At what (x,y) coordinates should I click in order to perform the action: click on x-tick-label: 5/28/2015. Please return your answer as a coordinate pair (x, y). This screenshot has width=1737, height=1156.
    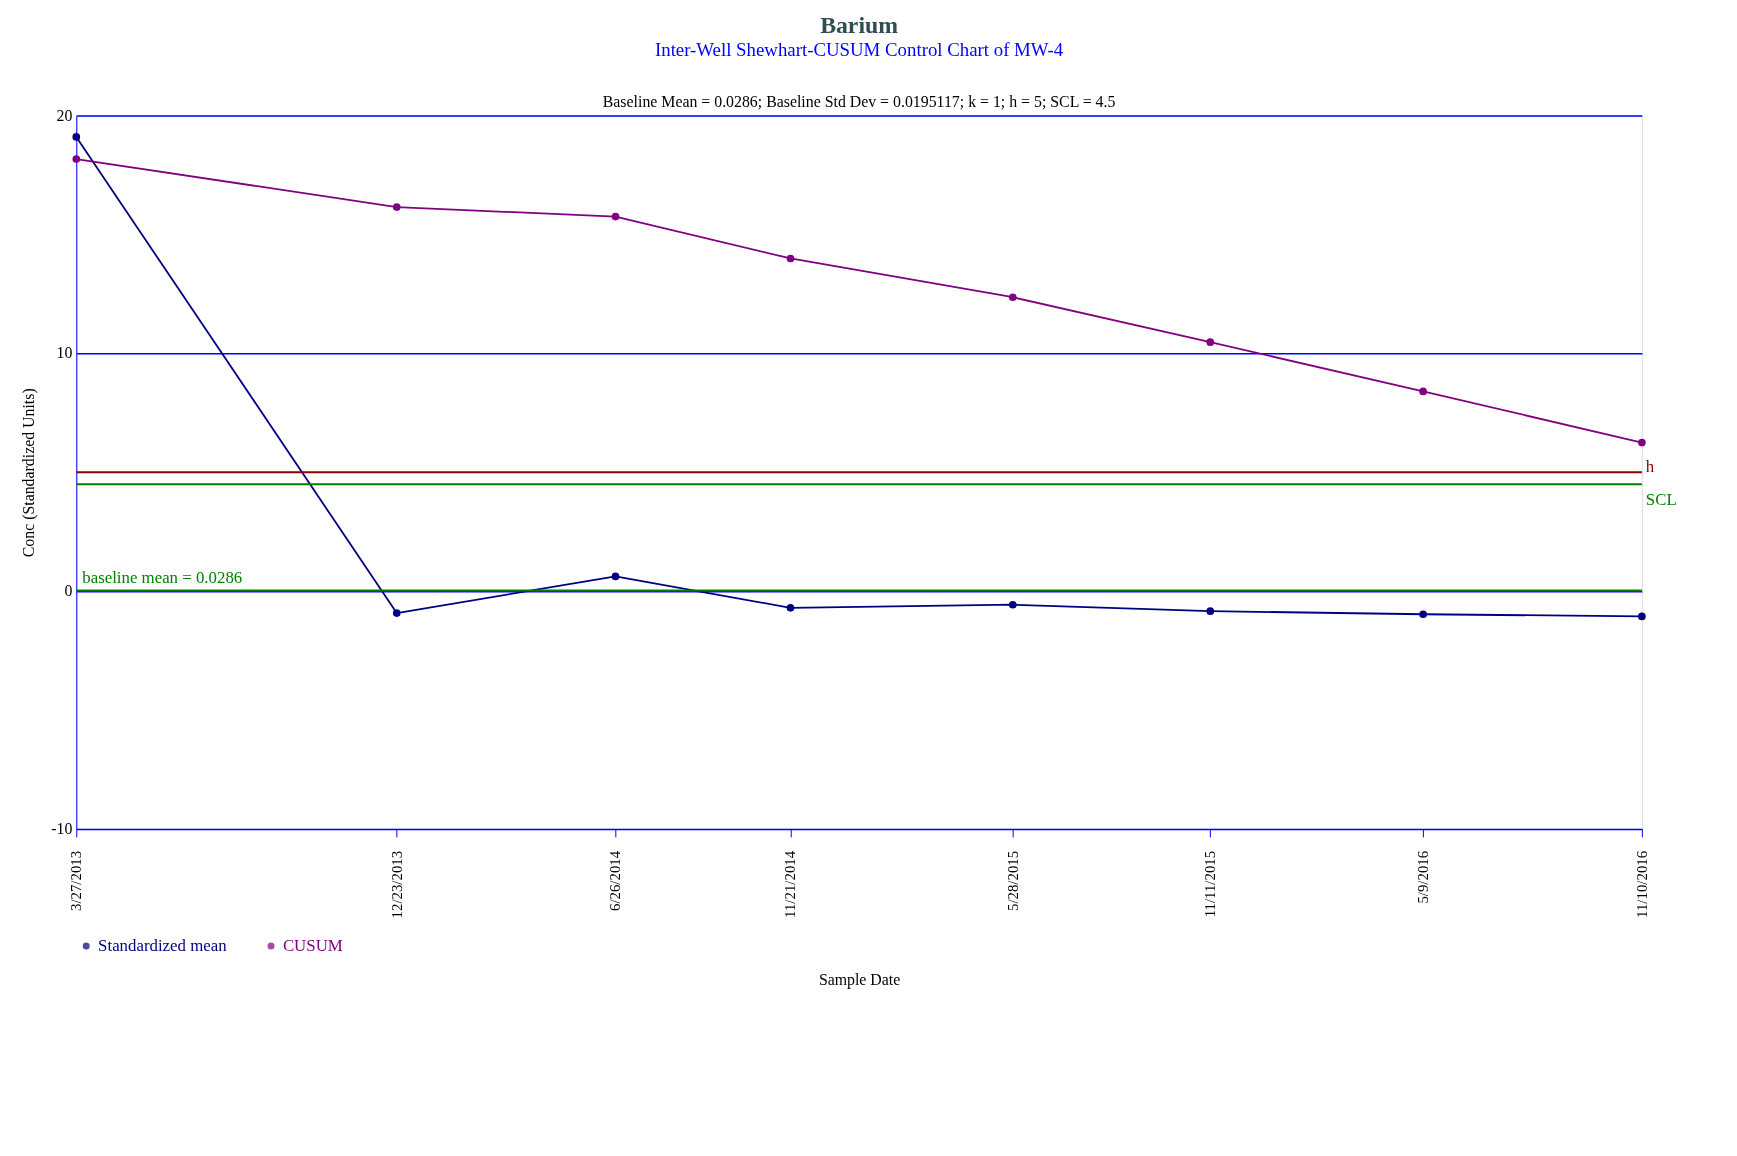
    Looking at the image, I should click on (1012, 881).